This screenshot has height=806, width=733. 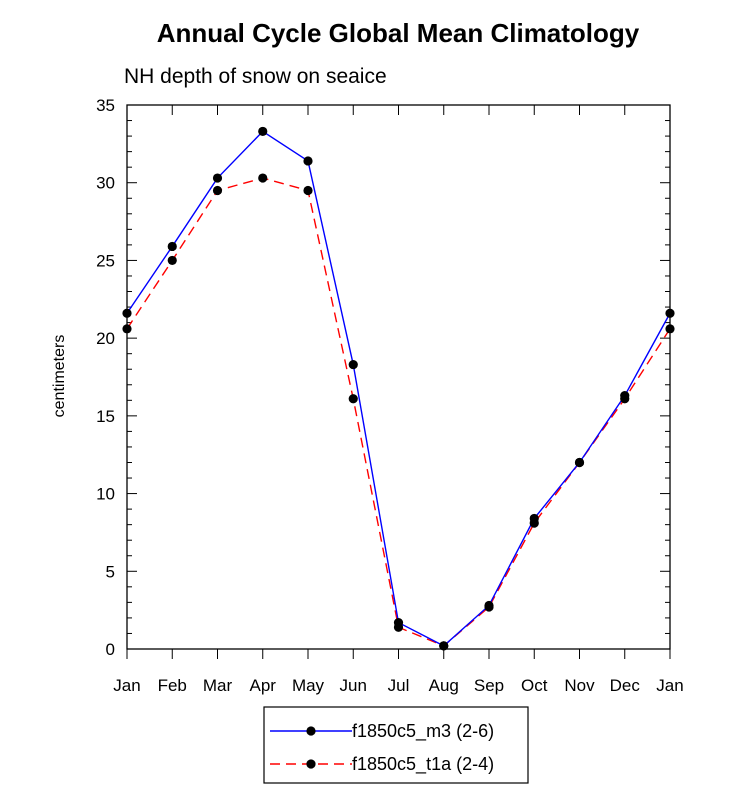 I want to click on y-axis-label: centimeters, so click(x=59, y=376).